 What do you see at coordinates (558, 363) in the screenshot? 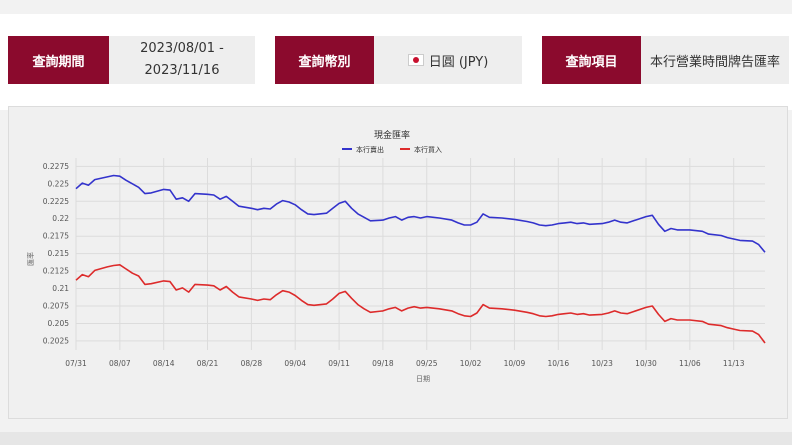
I see `x-tick-label: 10/16` at bounding box center [558, 363].